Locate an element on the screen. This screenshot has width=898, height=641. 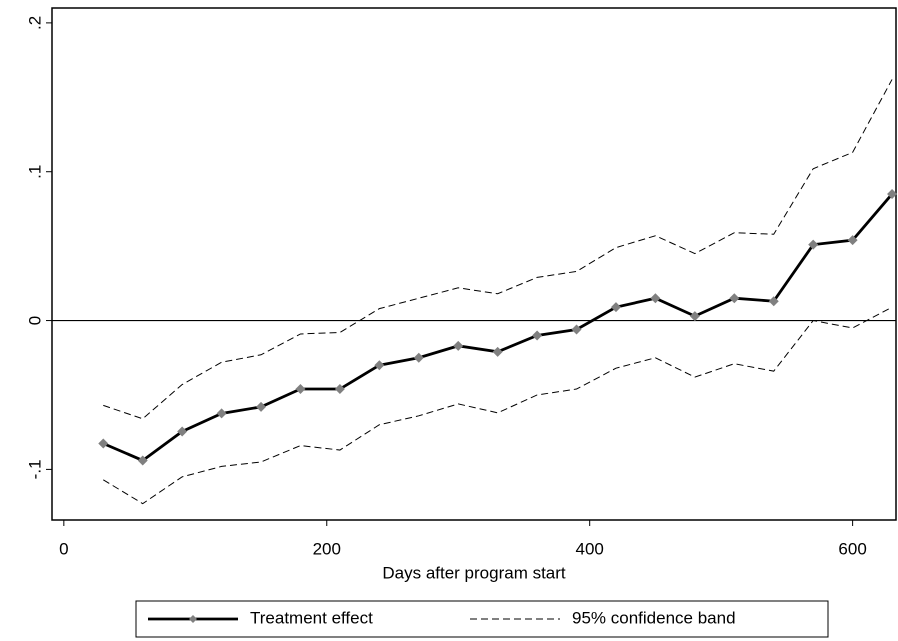
y-tick-label: .1 is located at coordinates (34, 172).